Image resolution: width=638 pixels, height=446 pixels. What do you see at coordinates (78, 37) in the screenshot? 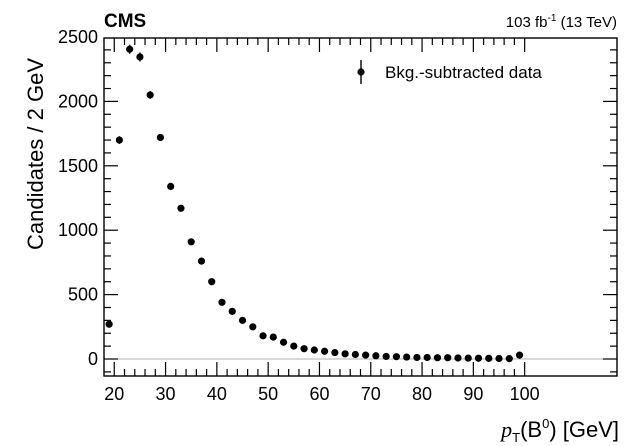
I see `y-tick-label: 2500` at bounding box center [78, 37].